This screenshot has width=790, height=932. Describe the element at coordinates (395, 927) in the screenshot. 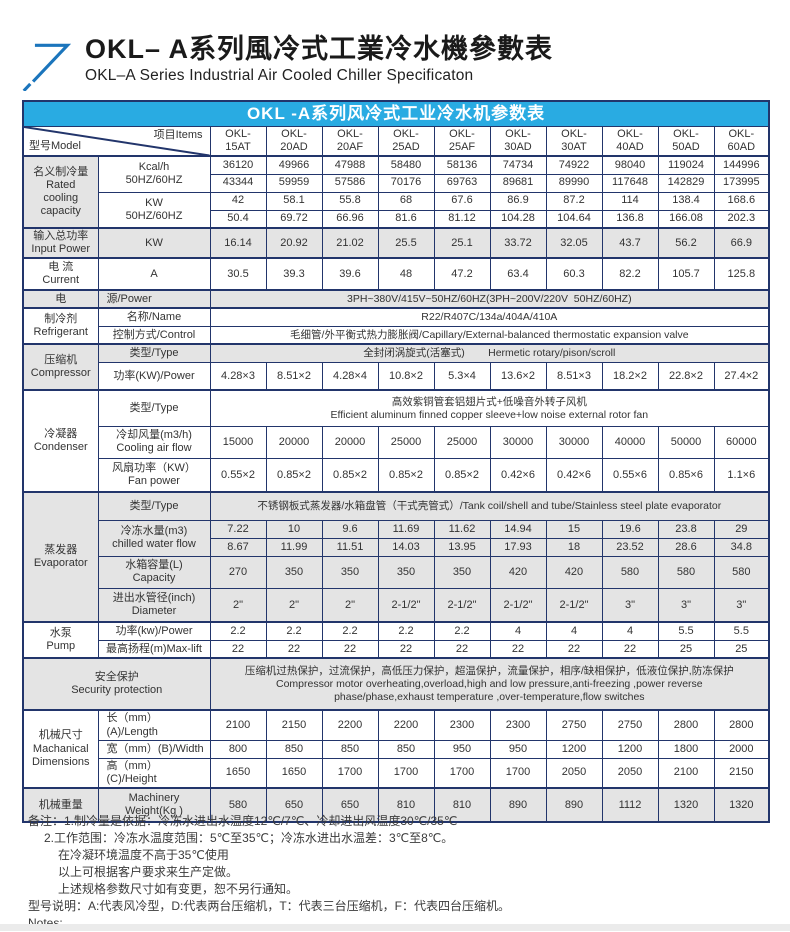

I see `page-bottom-strip` at that location.